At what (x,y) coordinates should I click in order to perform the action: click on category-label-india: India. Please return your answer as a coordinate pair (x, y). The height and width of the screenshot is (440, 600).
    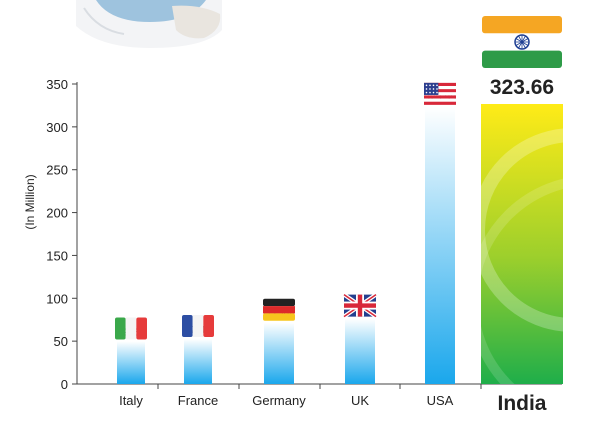
    Looking at the image, I should click on (521, 403).